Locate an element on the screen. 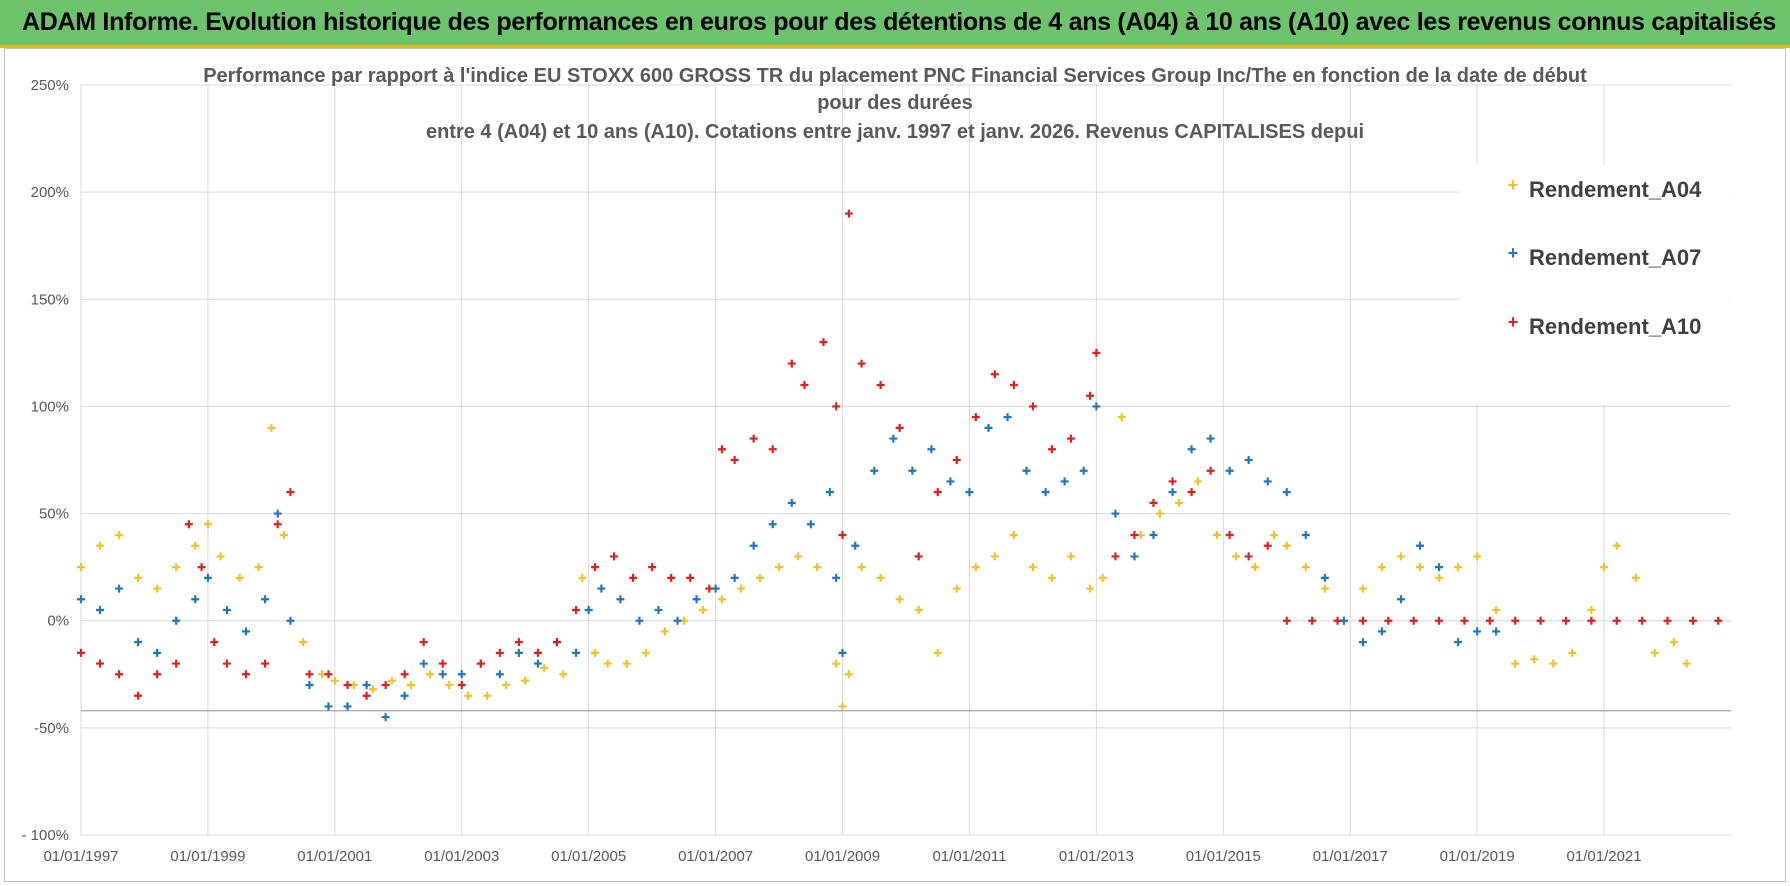 The height and width of the screenshot is (886, 1790). y-tick-label: 250% is located at coordinates (50, 85).